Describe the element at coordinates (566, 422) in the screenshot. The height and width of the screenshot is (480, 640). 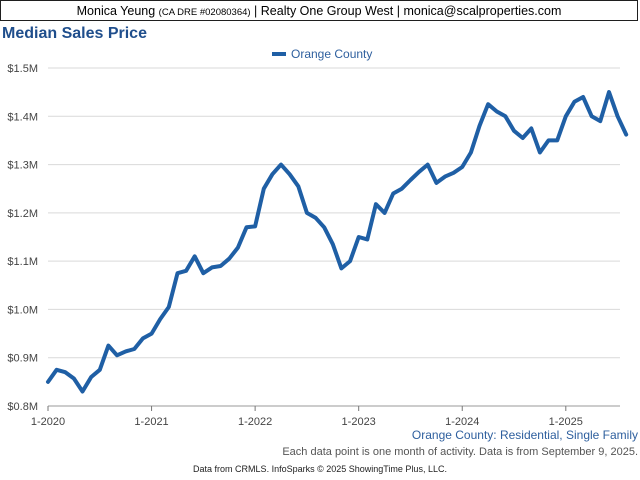
I see `x-tick-label: 1-2025` at that location.